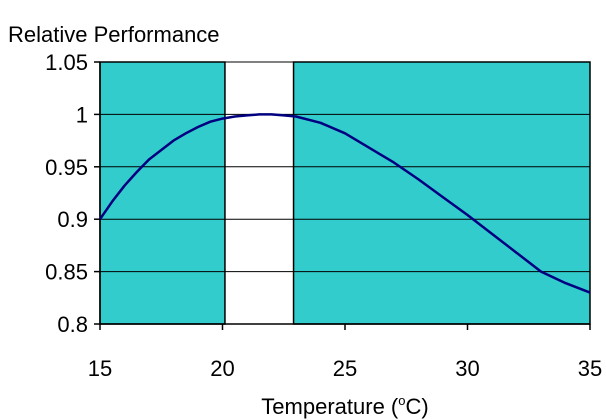 The width and height of the screenshot is (606, 420). I want to click on x-tick-label: 25, so click(345, 368).